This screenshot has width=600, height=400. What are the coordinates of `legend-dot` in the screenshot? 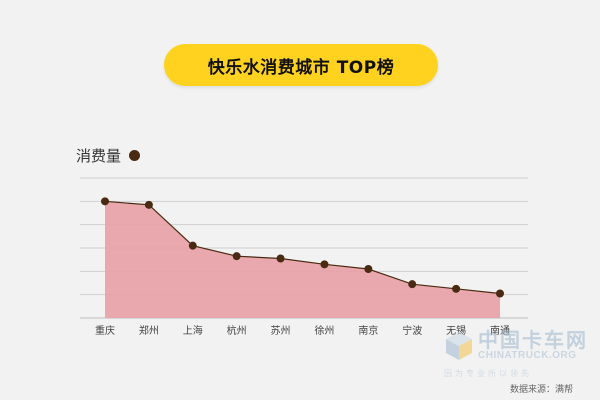 It's located at (135, 155).